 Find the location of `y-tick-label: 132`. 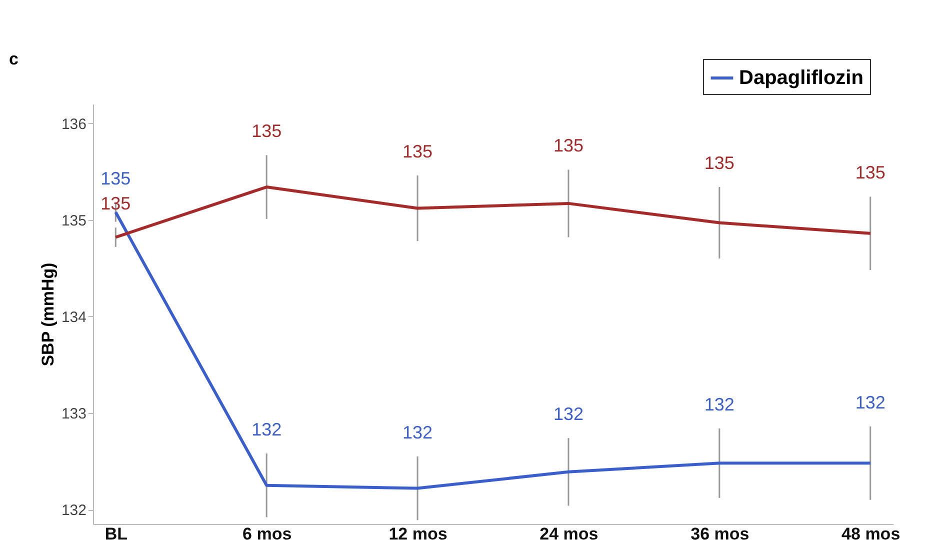

y-tick-label: 132 is located at coordinates (73, 511).